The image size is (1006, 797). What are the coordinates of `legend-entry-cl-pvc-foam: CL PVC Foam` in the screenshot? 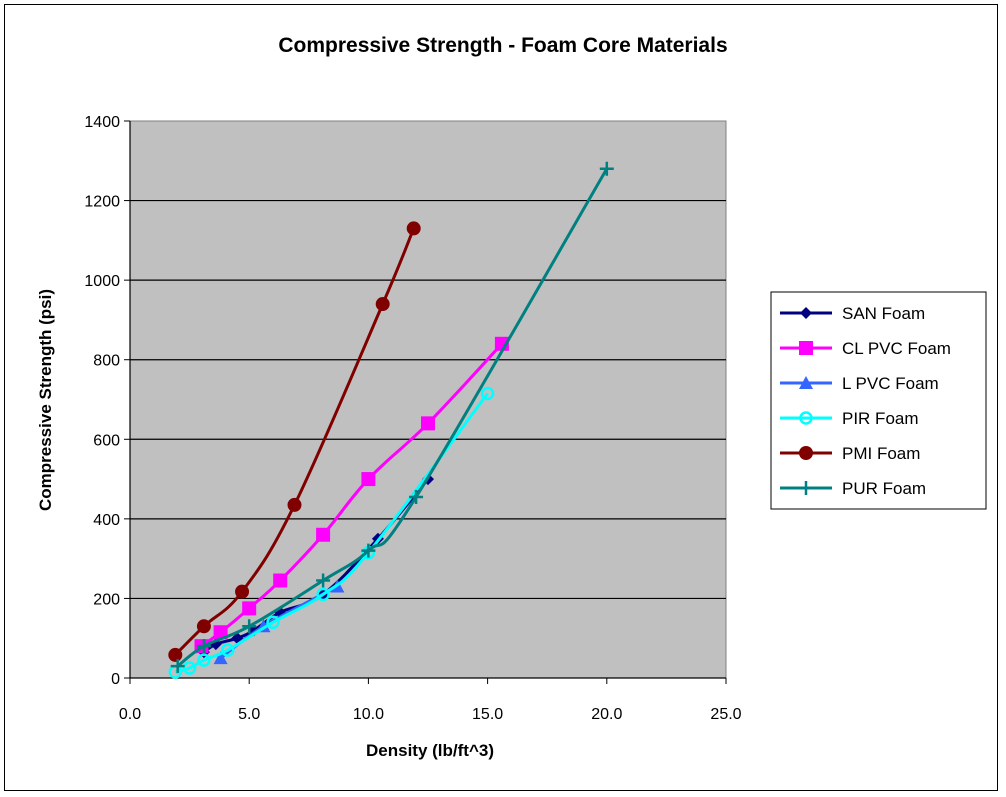 It's located at (865, 348).